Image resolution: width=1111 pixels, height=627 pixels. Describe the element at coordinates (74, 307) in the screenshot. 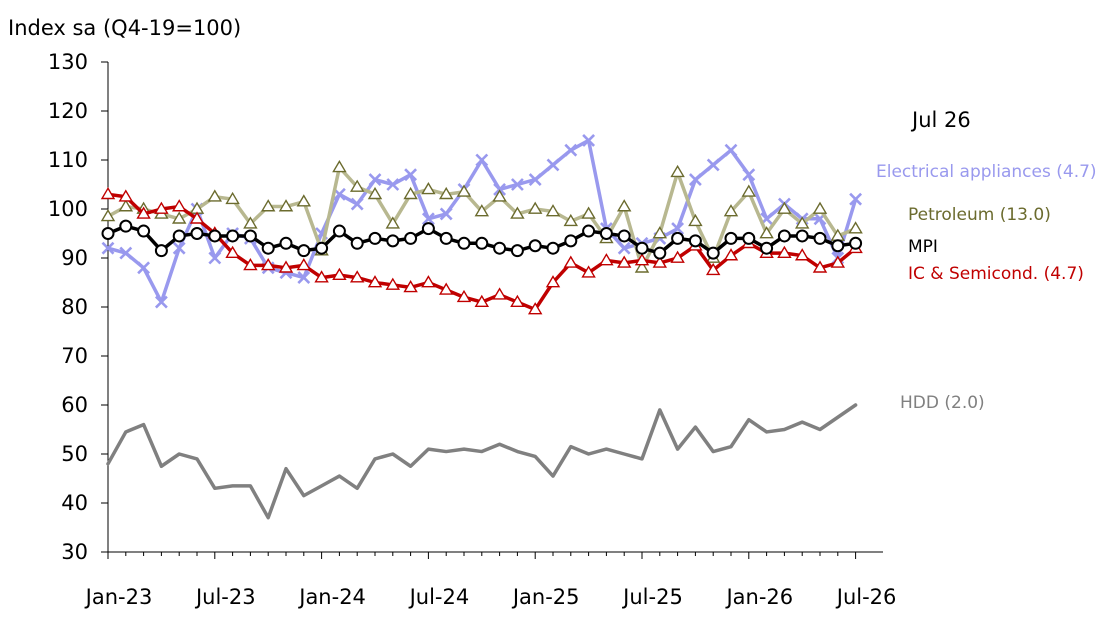

I see `y-tick-label: 80` at that location.